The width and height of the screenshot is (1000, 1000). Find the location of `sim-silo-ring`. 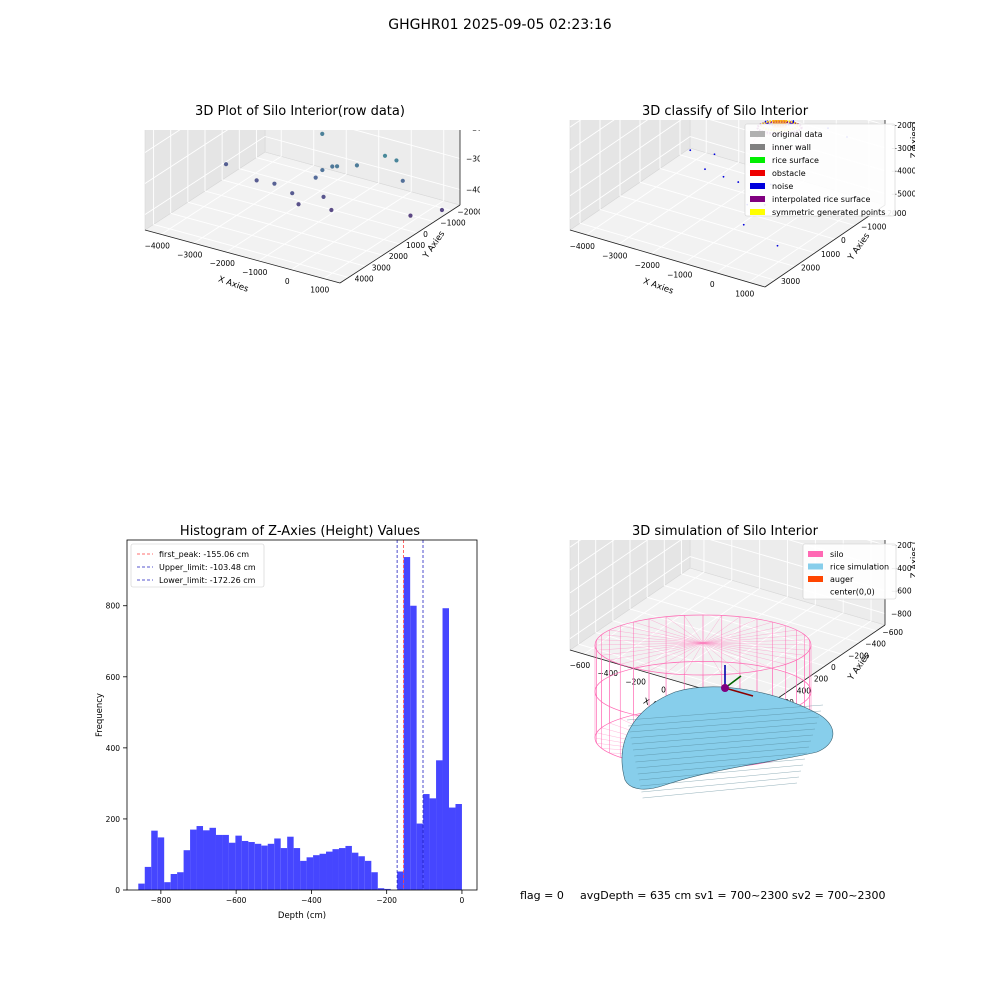

sim-silo-ring is located at coordinates (703, 645).